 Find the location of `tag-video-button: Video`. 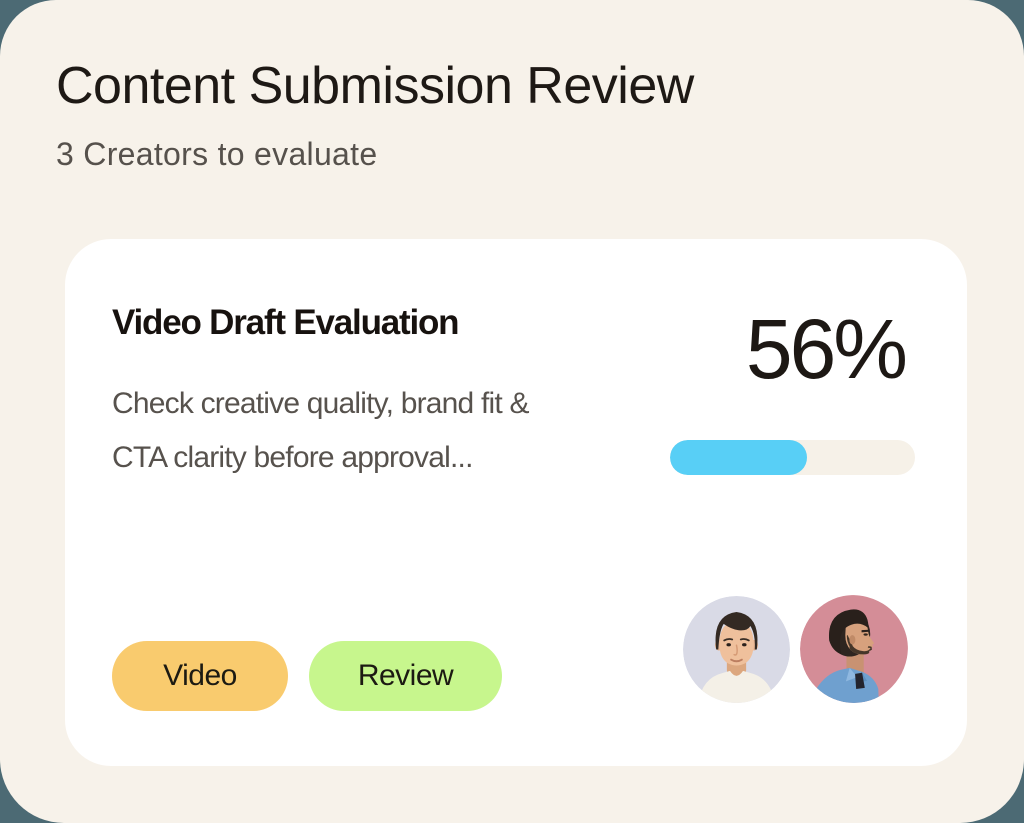

tag-video-button: Video is located at coordinates (200, 676).